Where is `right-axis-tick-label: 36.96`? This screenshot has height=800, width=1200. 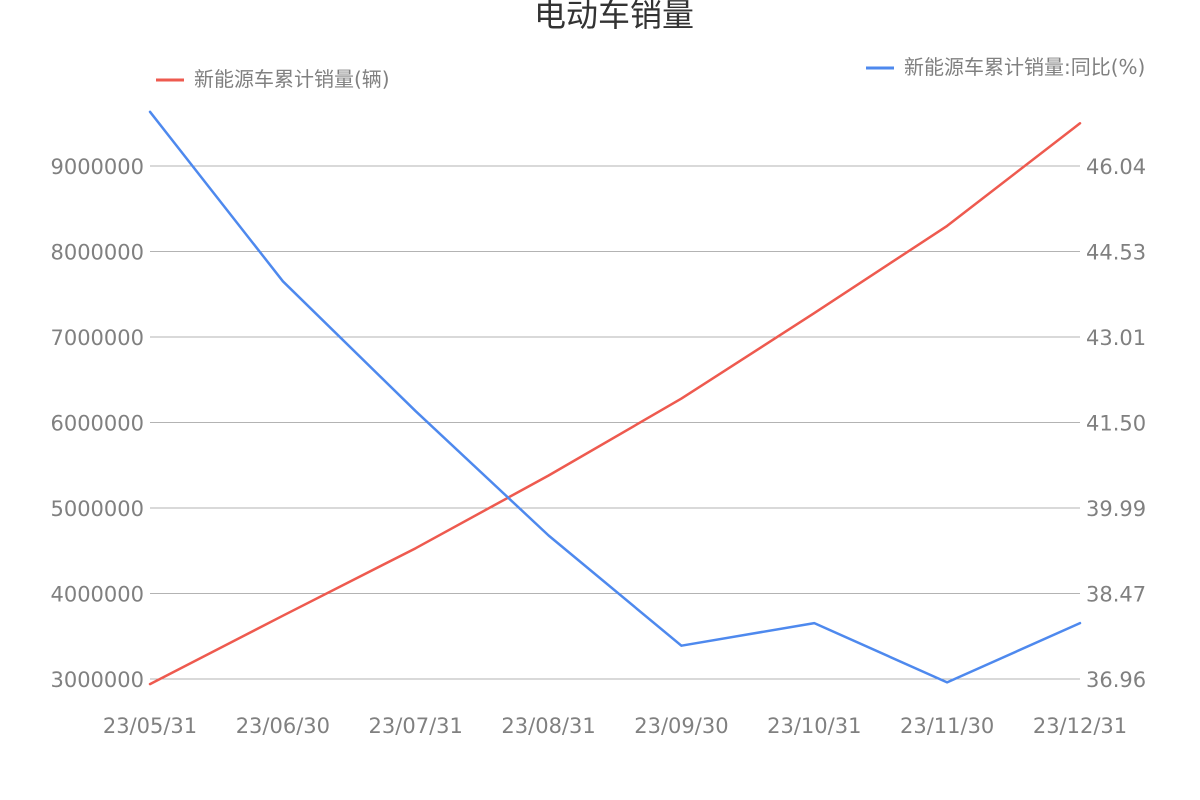
right-axis-tick-label: 36.96 is located at coordinates (1116, 680).